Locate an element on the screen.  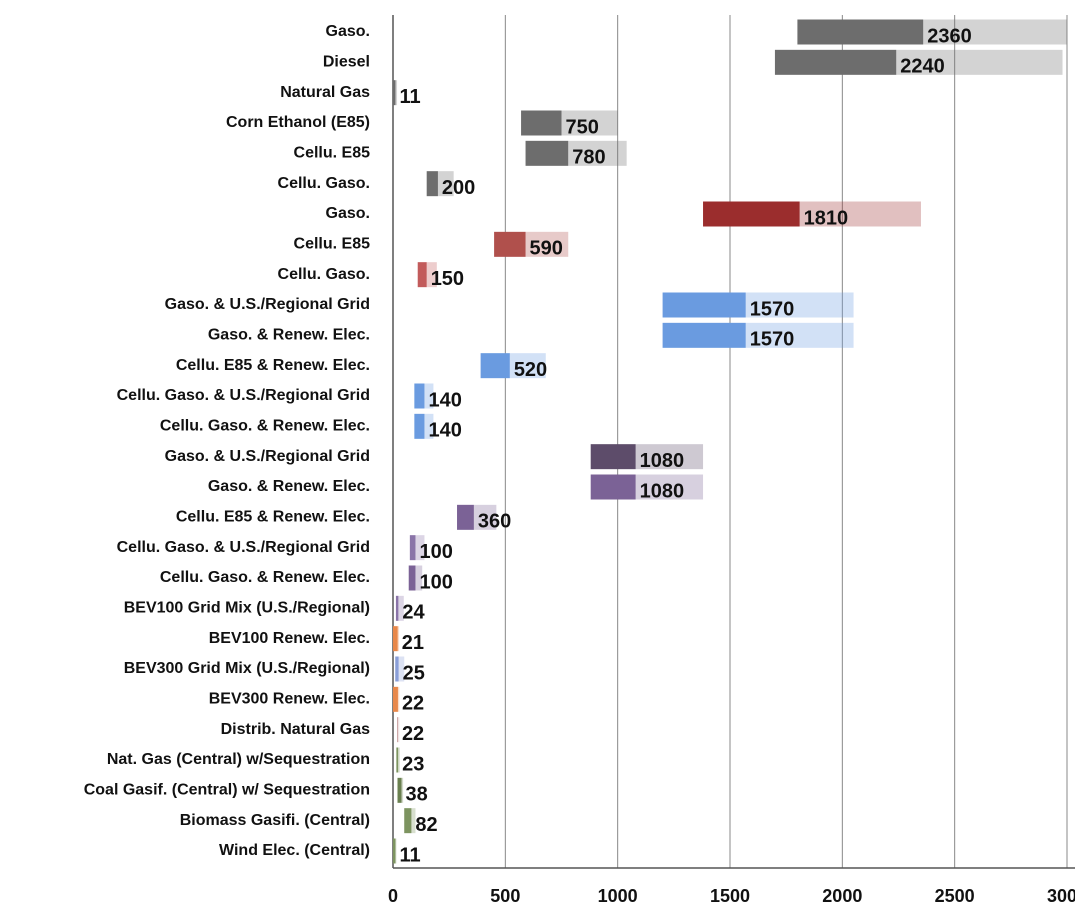
value-label: 2240 is located at coordinates (922, 67).